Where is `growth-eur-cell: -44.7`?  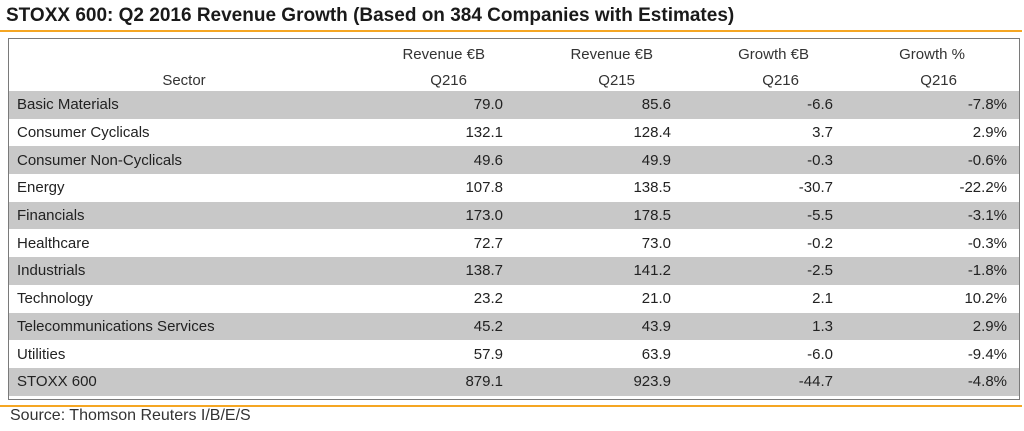
growth-eur-cell: -44.7 is located at coordinates (776, 381).